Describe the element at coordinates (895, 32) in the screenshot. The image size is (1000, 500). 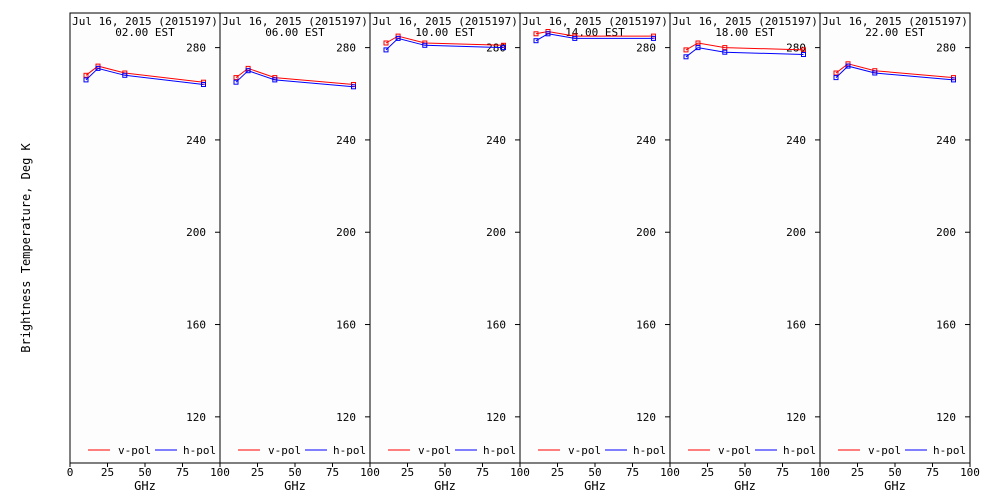
I see `panel-time: 22.00 EST` at that location.